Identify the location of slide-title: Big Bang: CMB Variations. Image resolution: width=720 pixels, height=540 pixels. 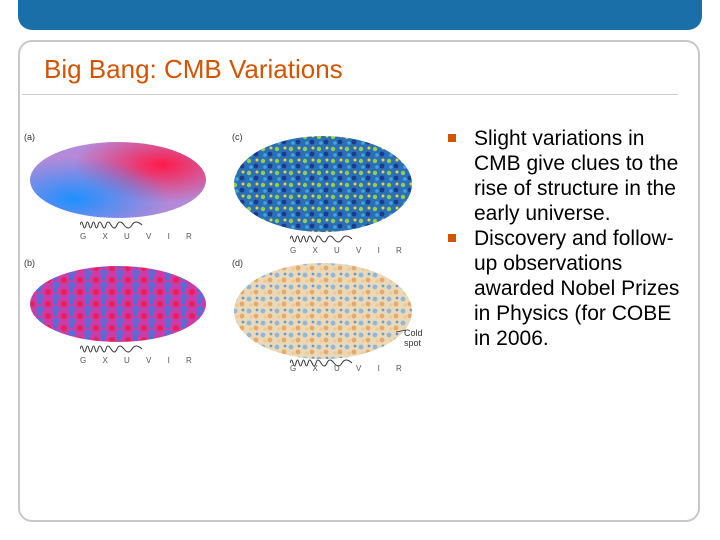
(193, 69).